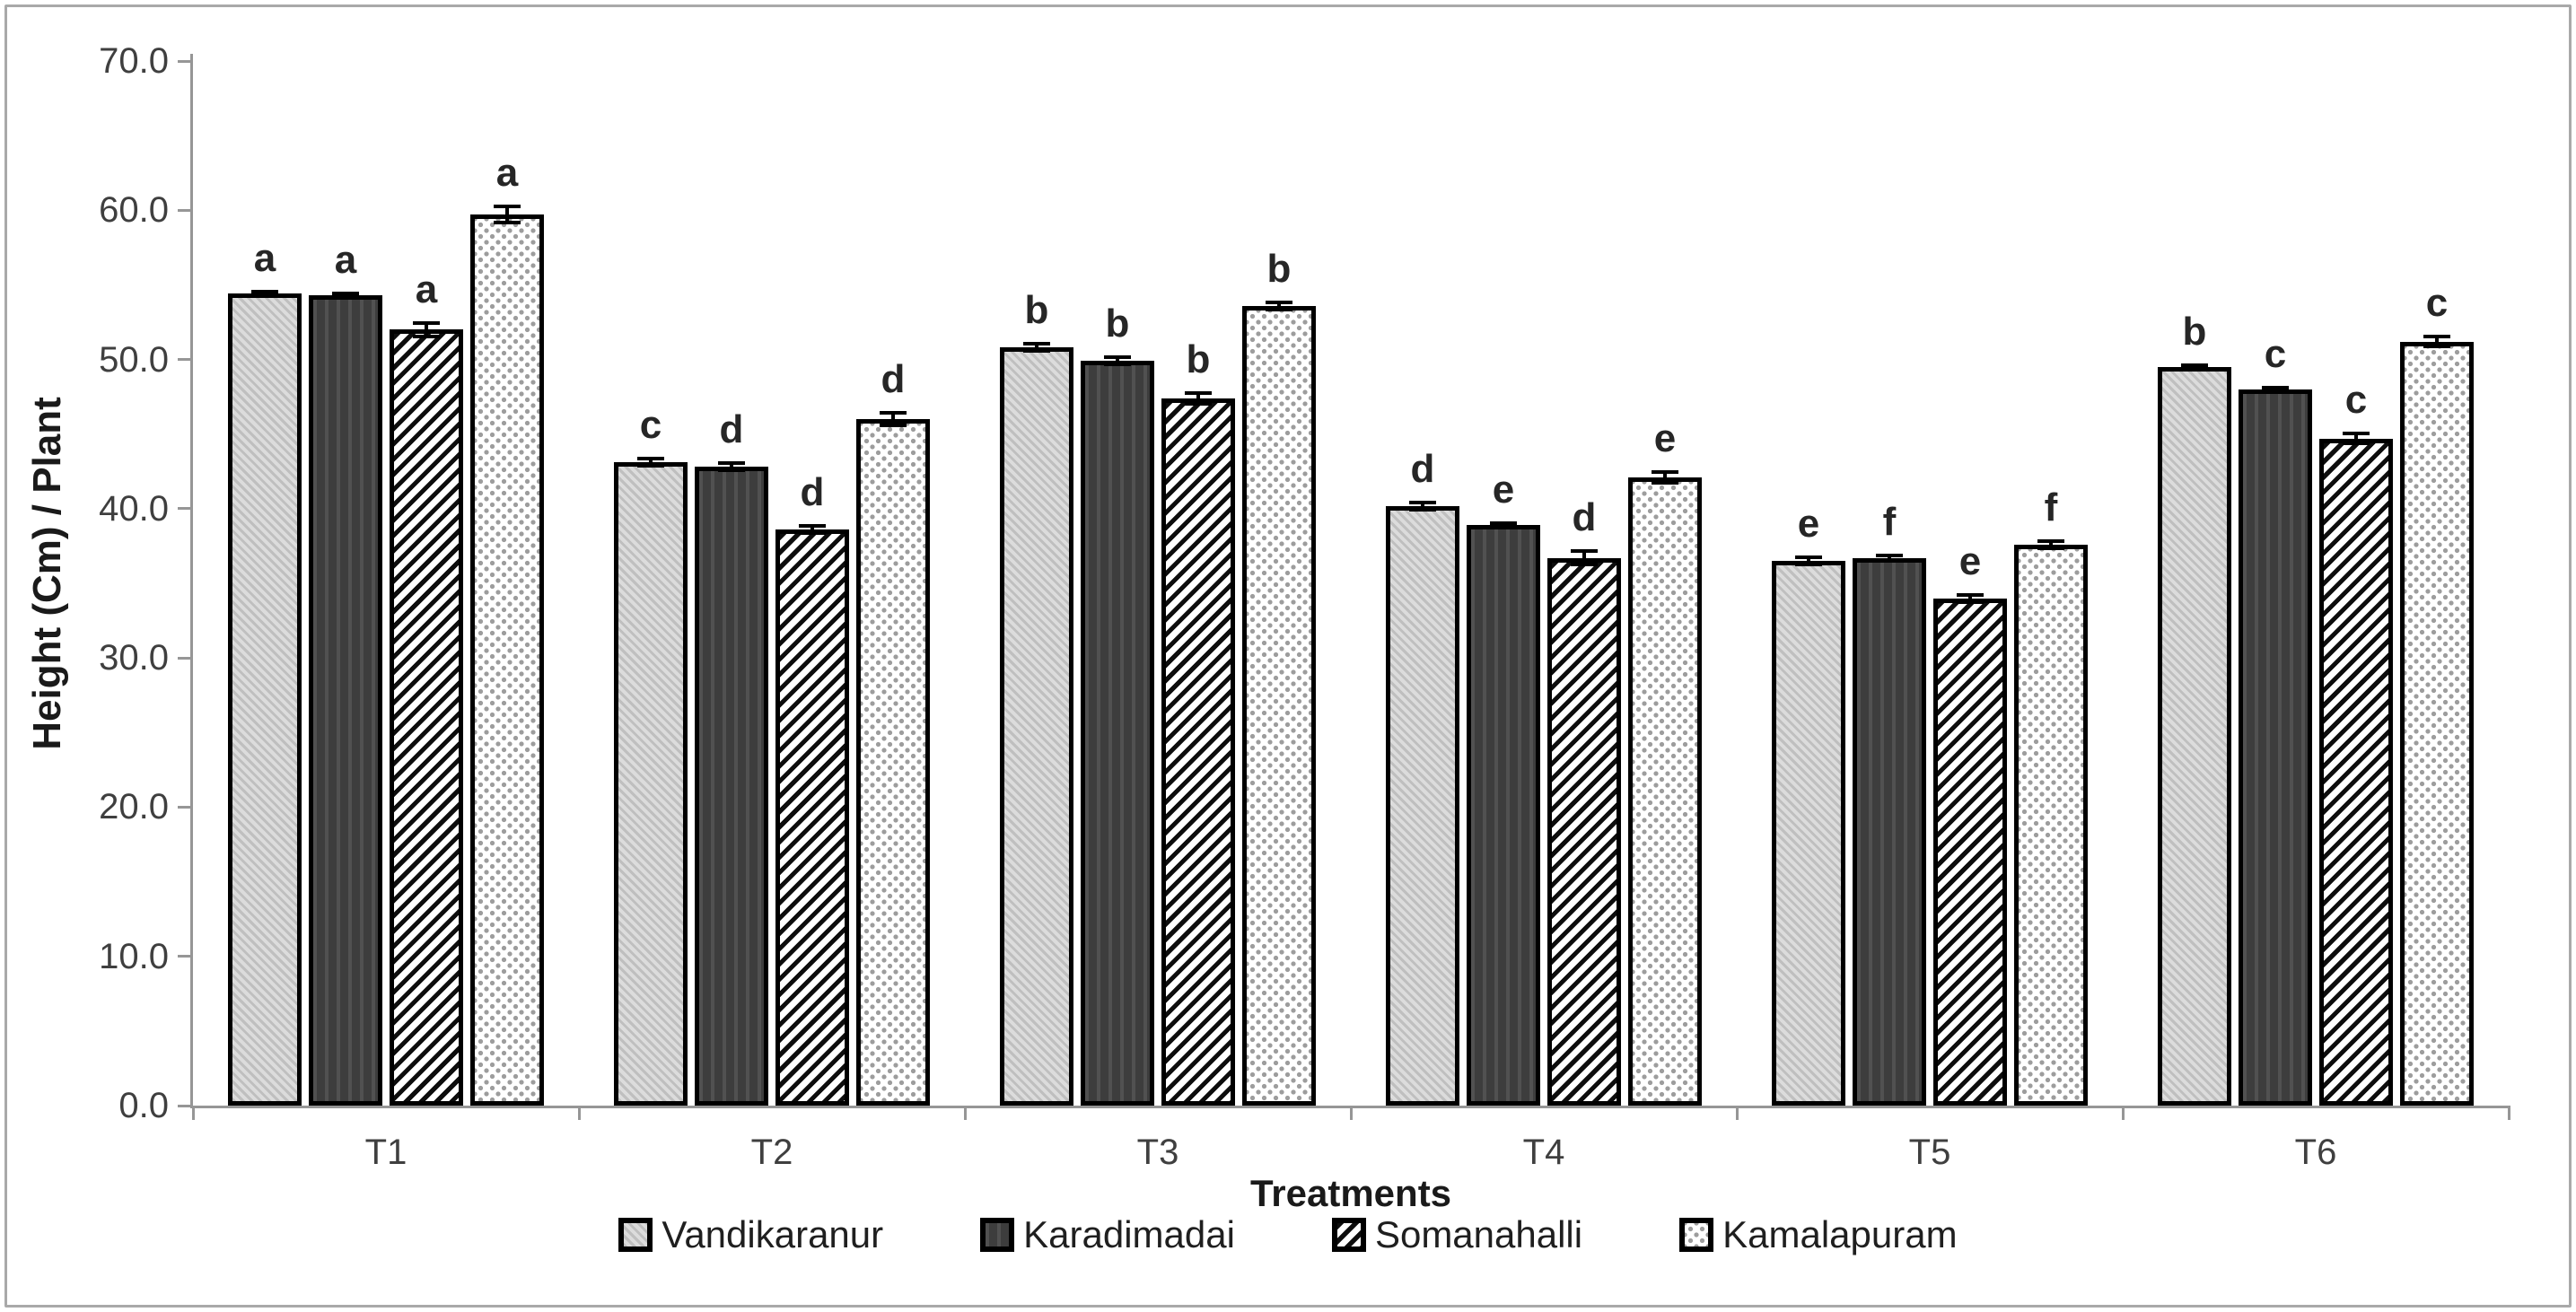 The width and height of the screenshot is (2576, 1312). I want to click on y-axis-line, so click(191, 581).